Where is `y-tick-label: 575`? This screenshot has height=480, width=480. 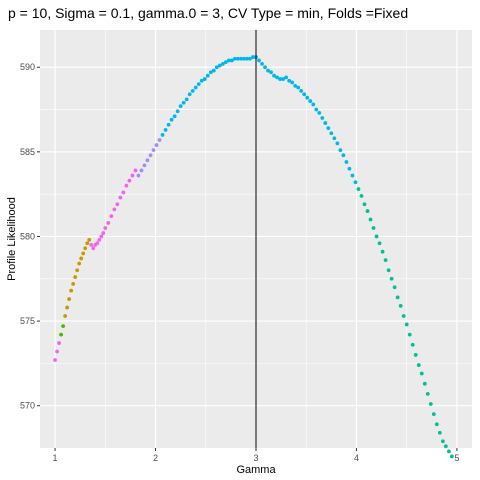 y-tick-label: 575 is located at coordinates (27, 321).